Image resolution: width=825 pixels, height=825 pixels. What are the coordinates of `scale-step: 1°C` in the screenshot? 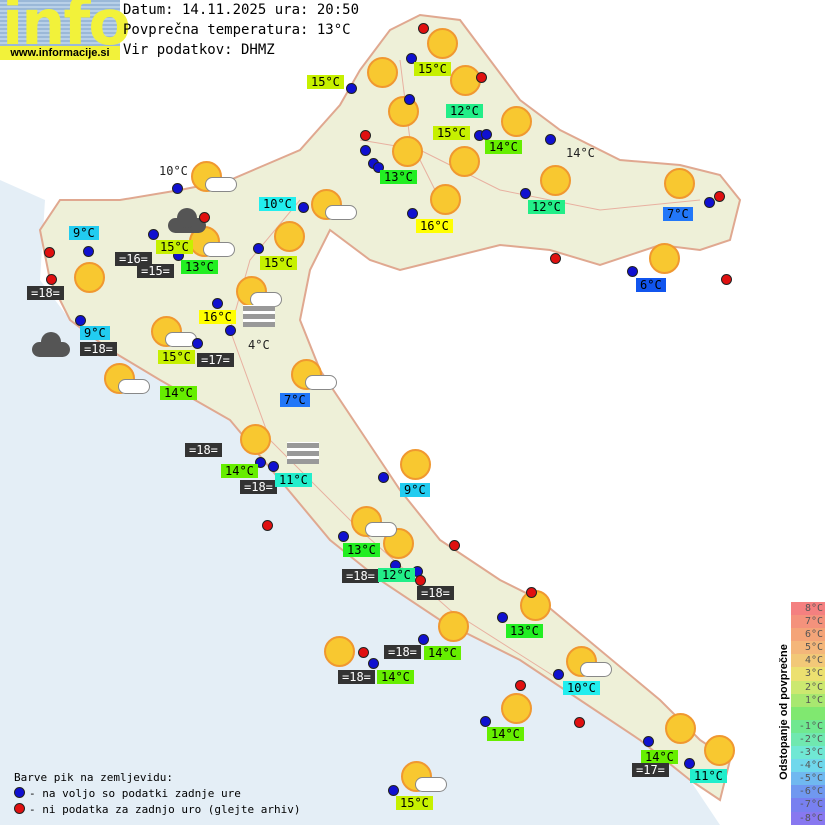 It's located at (808, 700).